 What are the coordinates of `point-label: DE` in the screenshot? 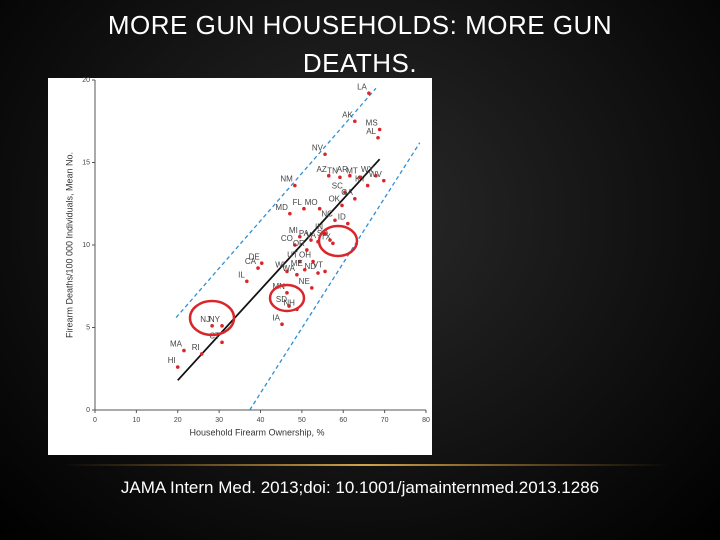 It's located at (254, 256).